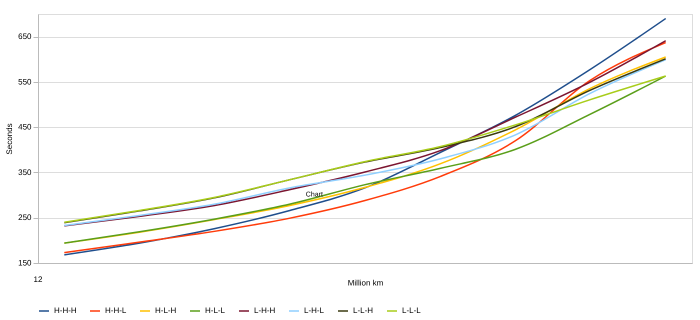 This screenshot has width=700, height=320. What do you see at coordinates (116, 310) in the screenshot?
I see `legend-label: H-H-L` at bounding box center [116, 310].